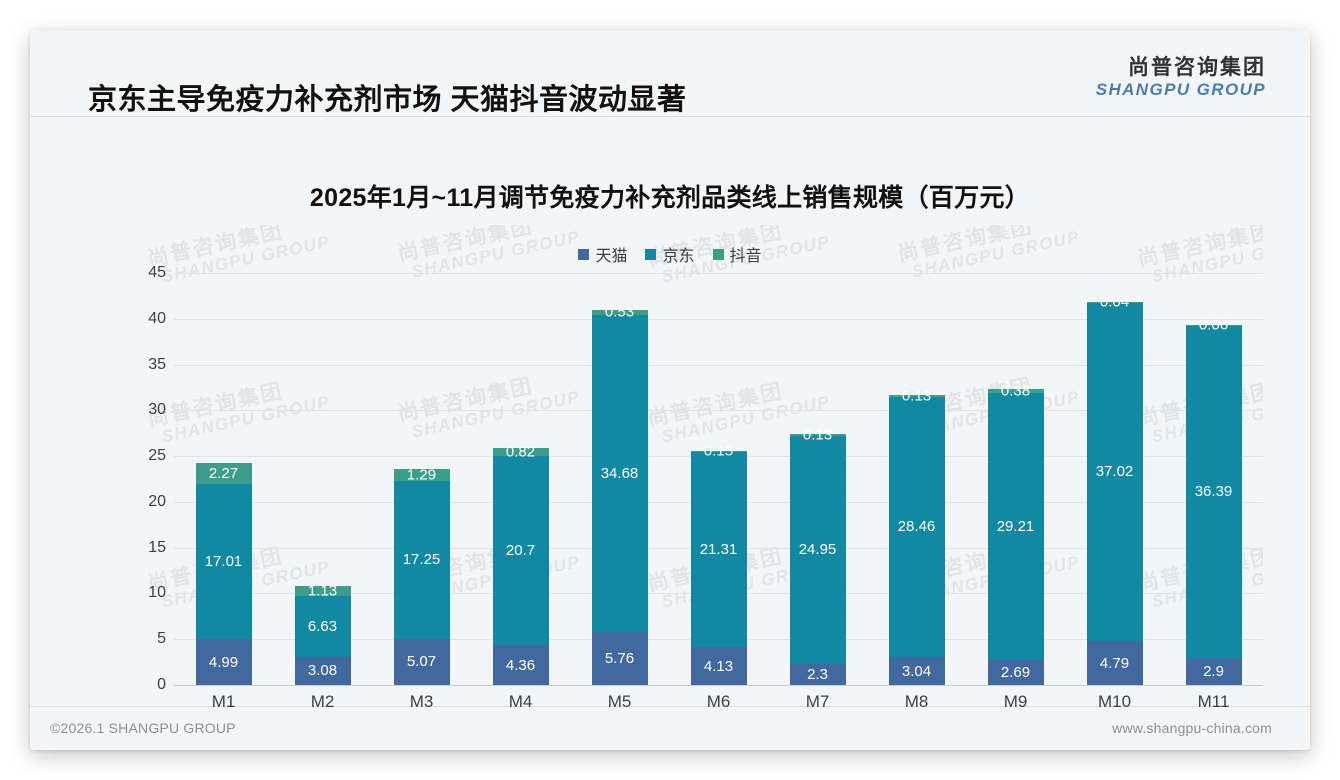 The image size is (1340, 780). I want to click on bar-segment-0: 4.36, so click(520, 665).